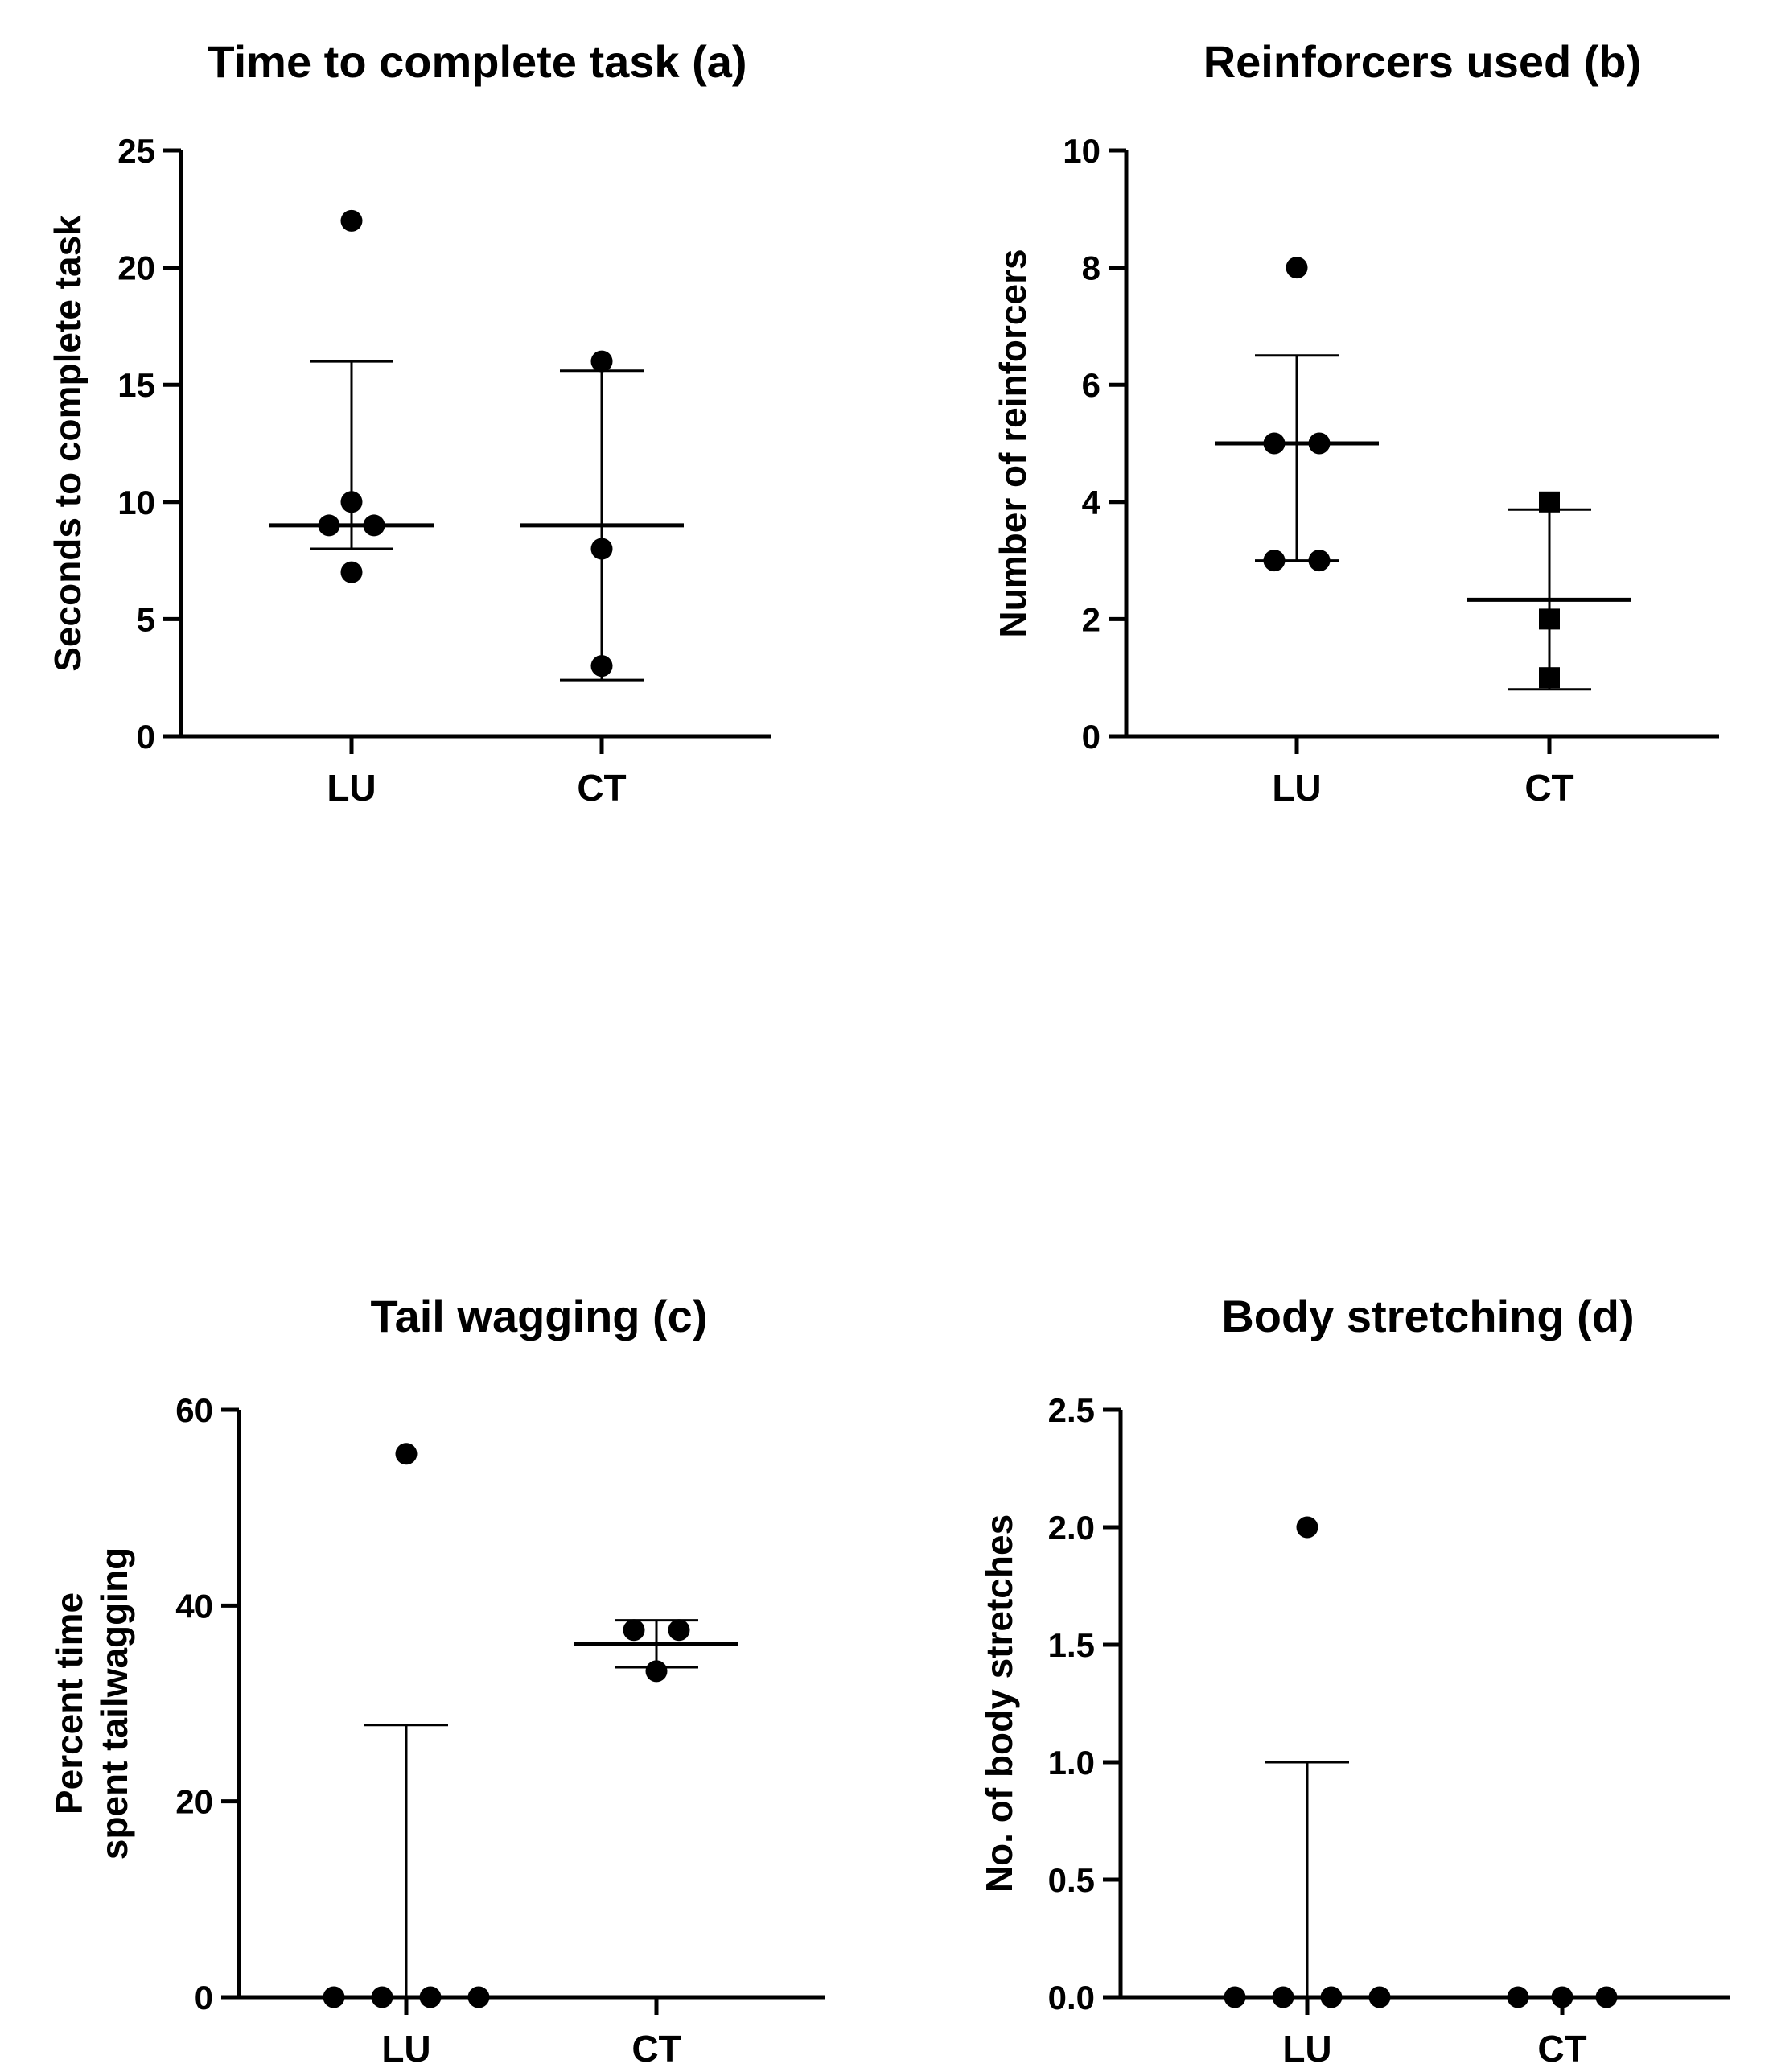  Describe the element at coordinates (146, 619) in the screenshot. I see `y-tick-label: 5` at that location.